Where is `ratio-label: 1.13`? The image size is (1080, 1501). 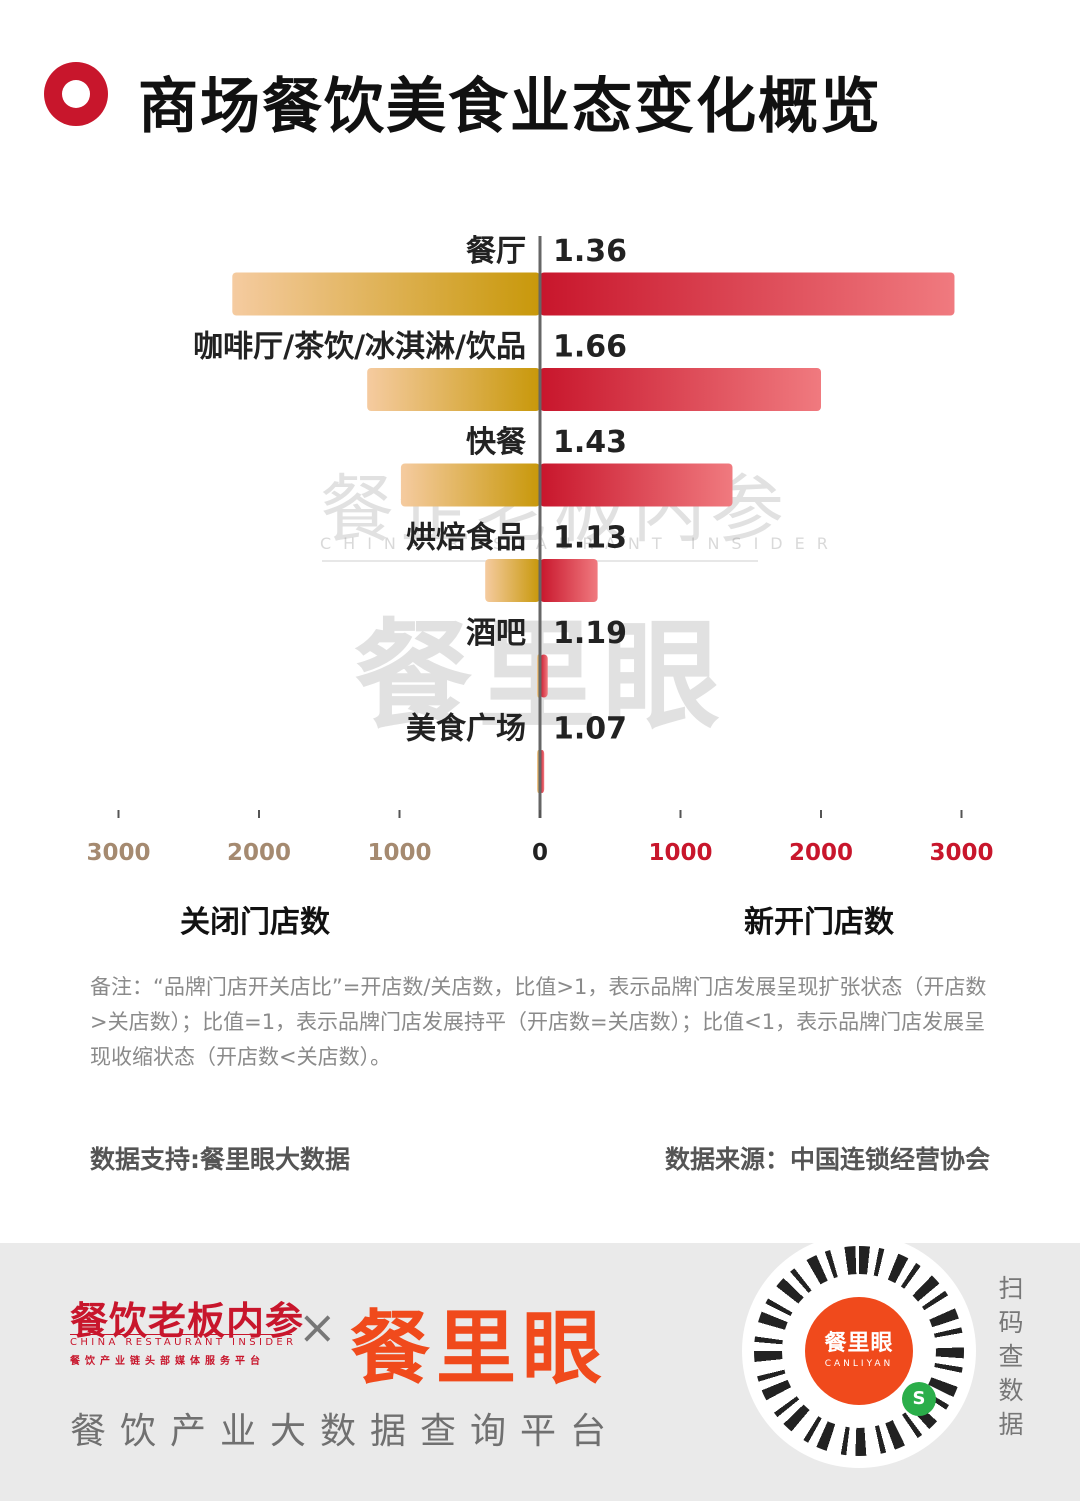 ratio-label: 1.13 is located at coordinates (590, 538).